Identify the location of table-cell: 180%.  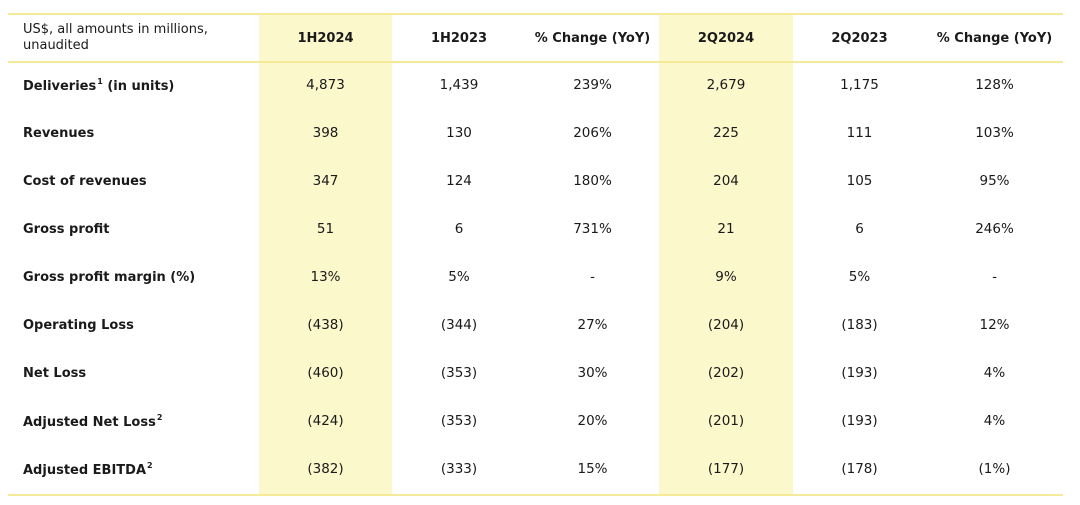
(592, 181).